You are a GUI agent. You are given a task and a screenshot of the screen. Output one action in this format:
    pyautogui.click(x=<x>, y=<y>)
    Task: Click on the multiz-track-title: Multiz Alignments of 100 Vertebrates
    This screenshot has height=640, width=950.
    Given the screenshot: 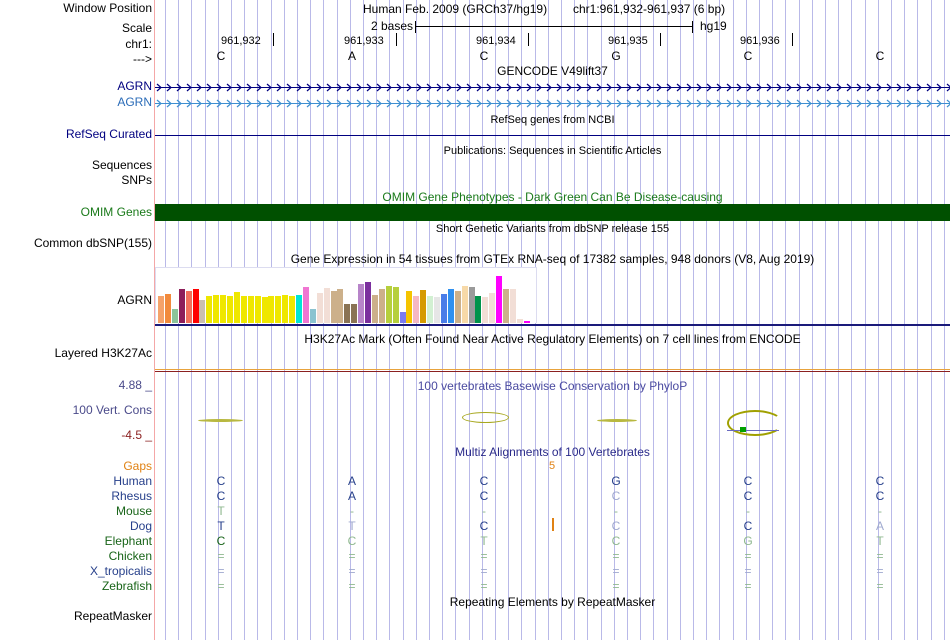 What is the action you would take?
    pyautogui.click(x=552, y=452)
    